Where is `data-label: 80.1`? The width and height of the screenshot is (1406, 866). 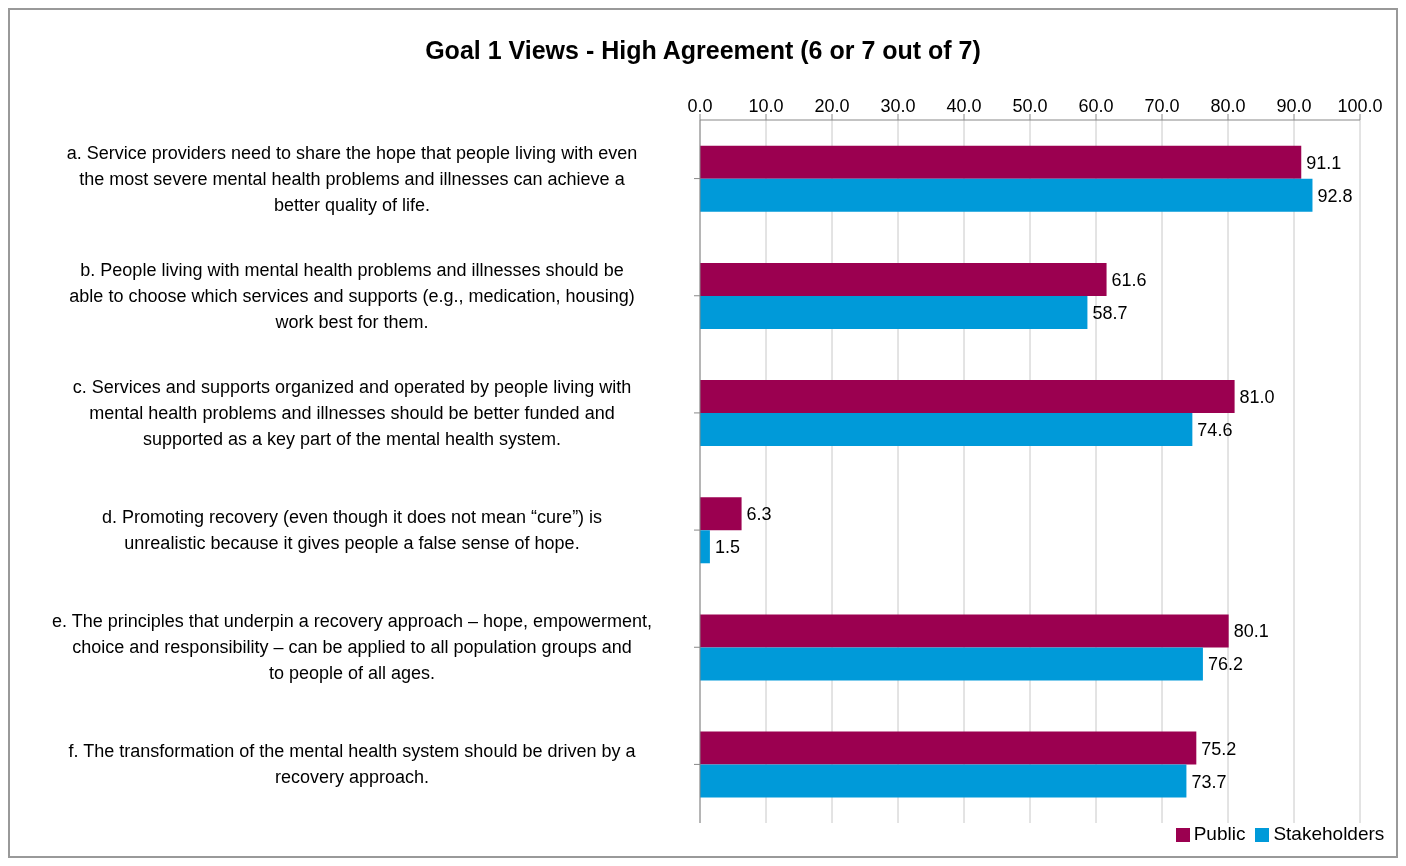 data-label: 80.1 is located at coordinates (1251, 631).